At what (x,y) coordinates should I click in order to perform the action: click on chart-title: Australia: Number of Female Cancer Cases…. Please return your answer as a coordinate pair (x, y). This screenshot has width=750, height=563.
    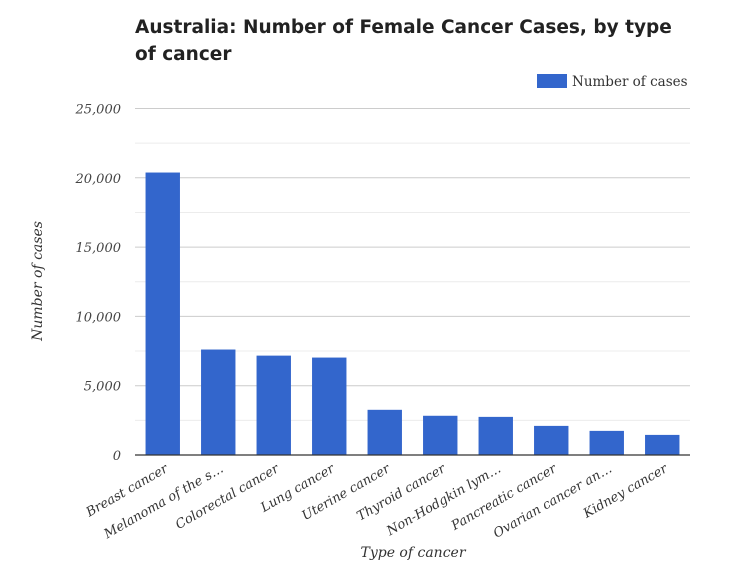
    Looking at the image, I should click on (403, 41).